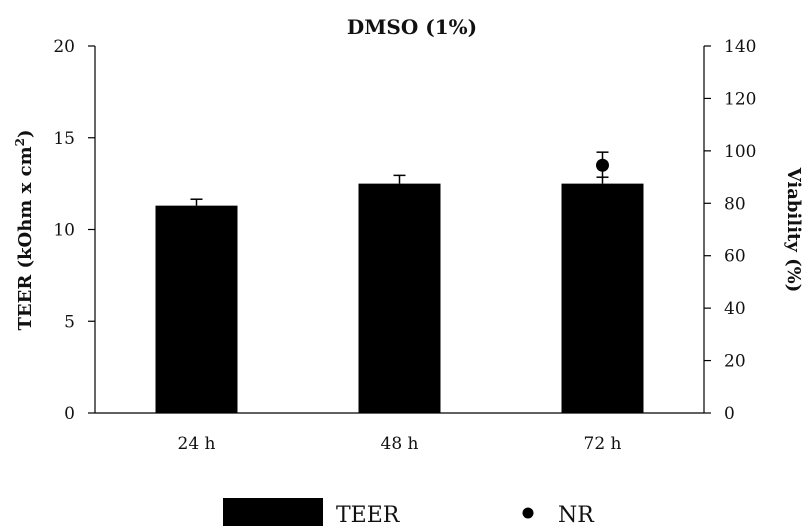 The height and width of the screenshot is (528, 802). I want to click on legend-teer-swatch, so click(273, 512).